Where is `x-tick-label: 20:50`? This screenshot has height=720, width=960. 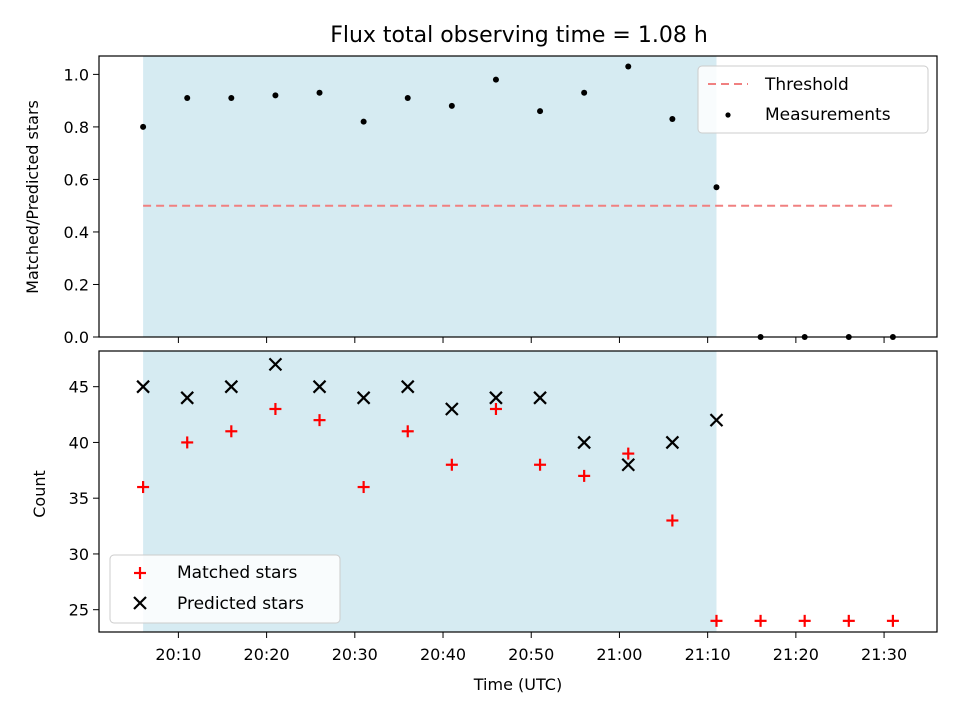 x-tick-label: 20:50 is located at coordinates (531, 654).